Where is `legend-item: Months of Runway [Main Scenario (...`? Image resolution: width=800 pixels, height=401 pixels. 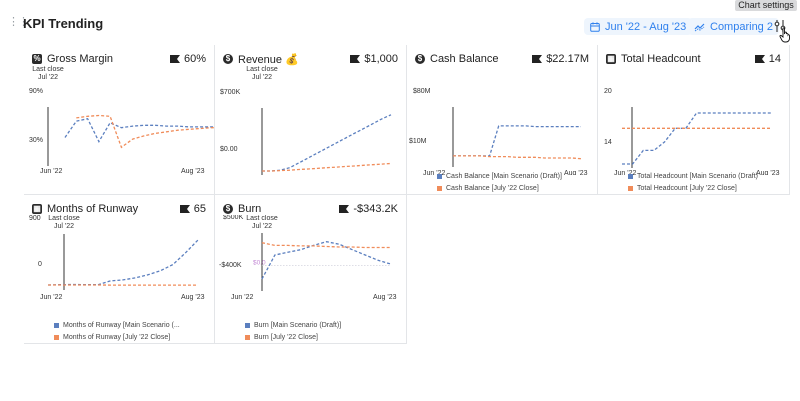 legend-item: Months of Runway [Main Scenario (... is located at coordinates (117, 325).